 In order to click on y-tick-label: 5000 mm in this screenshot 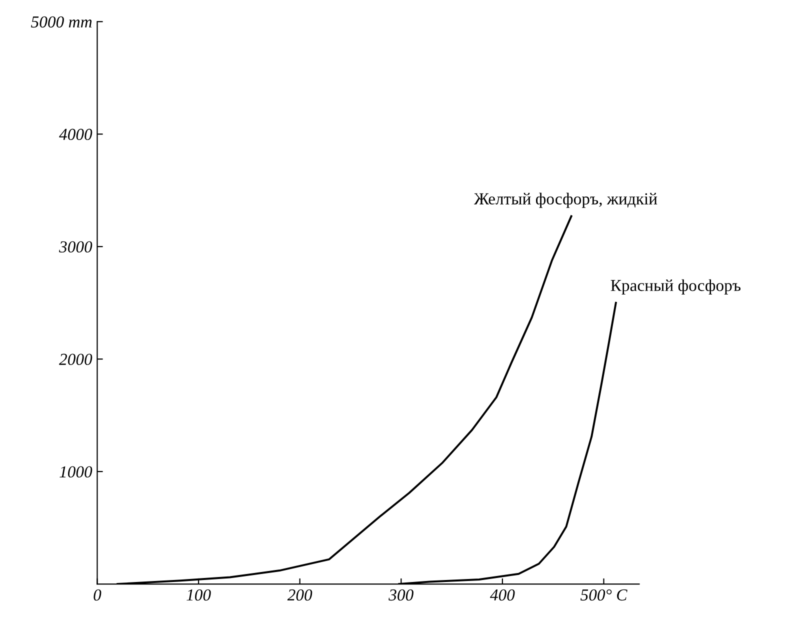, I will do `click(61, 22)`.